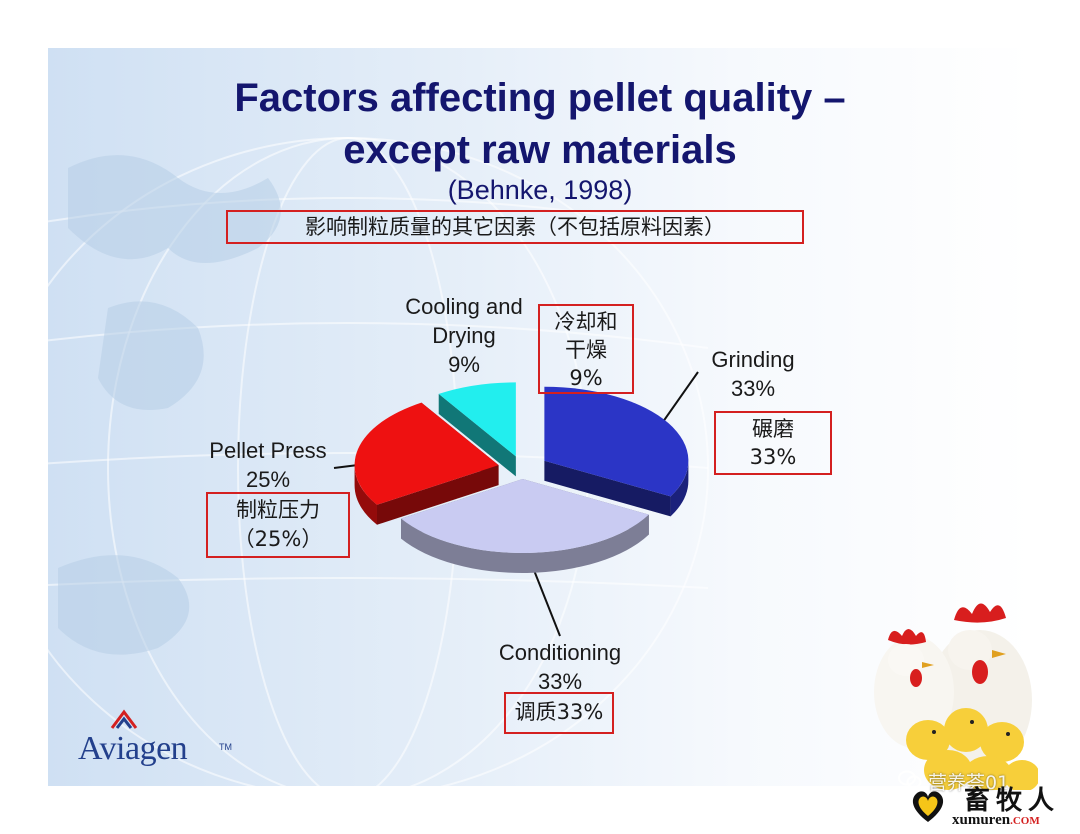  What do you see at coordinates (464, 364) in the screenshot?
I see `pie-label-cooling-value: 9%` at bounding box center [464, 364].